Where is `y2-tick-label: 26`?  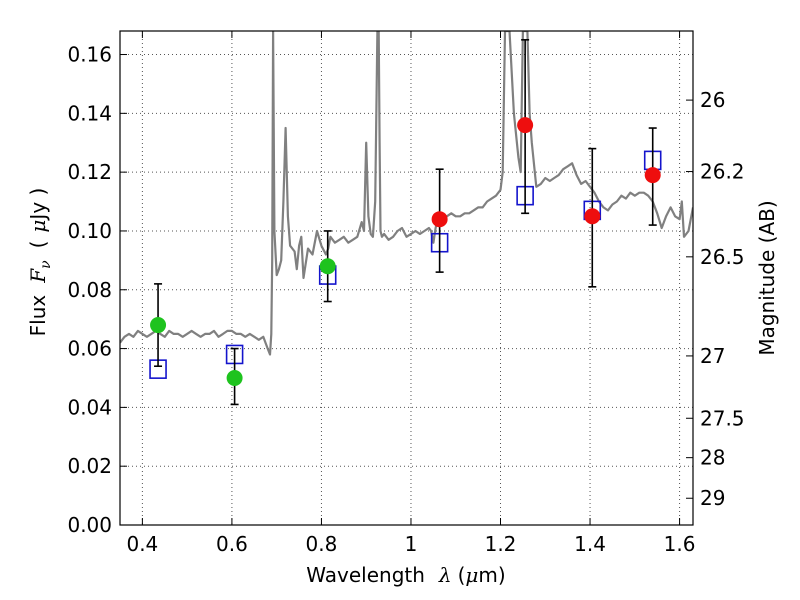
y2-tick-label: 26 is located at coordinates (712, 100).